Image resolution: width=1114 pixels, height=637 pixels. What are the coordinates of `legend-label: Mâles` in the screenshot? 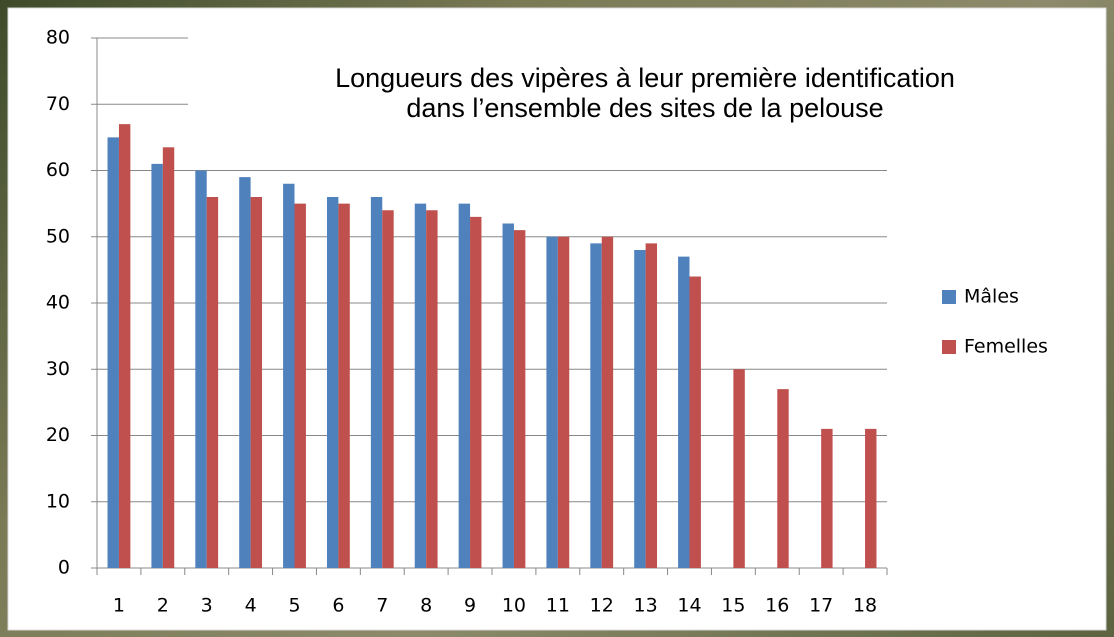 It's located at (991, 297).